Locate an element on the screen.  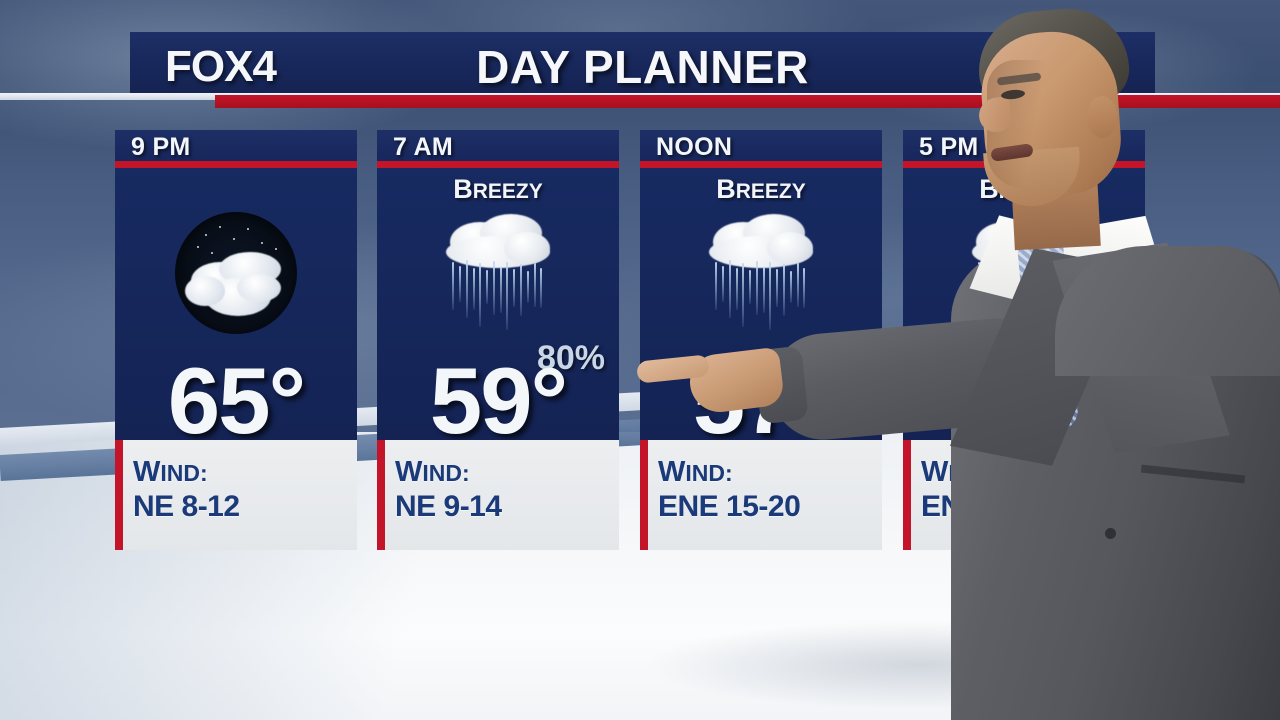
forecast-panel-7am: 7 AM BREEZY is located at coordinates (498, 340).